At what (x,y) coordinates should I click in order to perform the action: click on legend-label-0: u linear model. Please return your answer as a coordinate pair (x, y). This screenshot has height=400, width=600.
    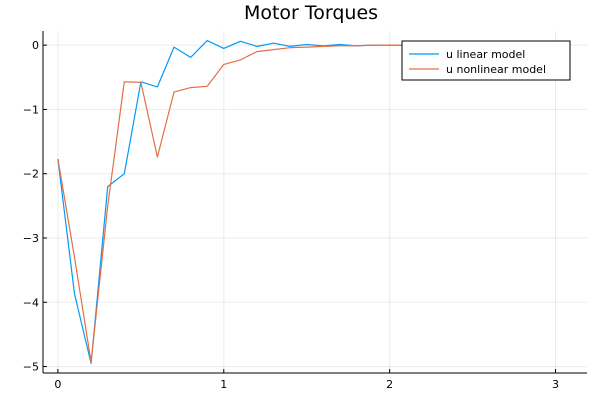
    Looking at the image, I should click on (485, 54).